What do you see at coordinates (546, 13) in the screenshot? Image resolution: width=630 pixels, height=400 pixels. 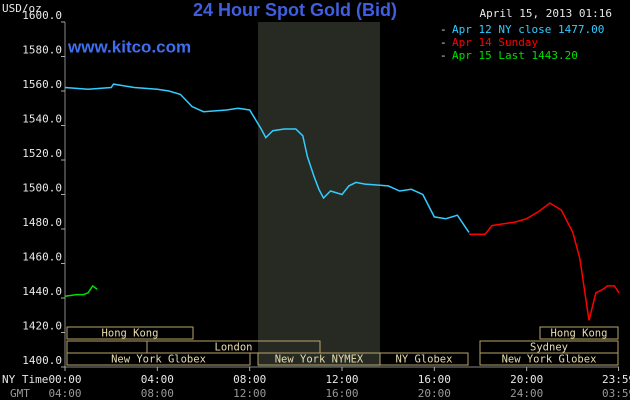 I see `timestamp: April 15, 2013 01:16` at bounding box center [546, 13].